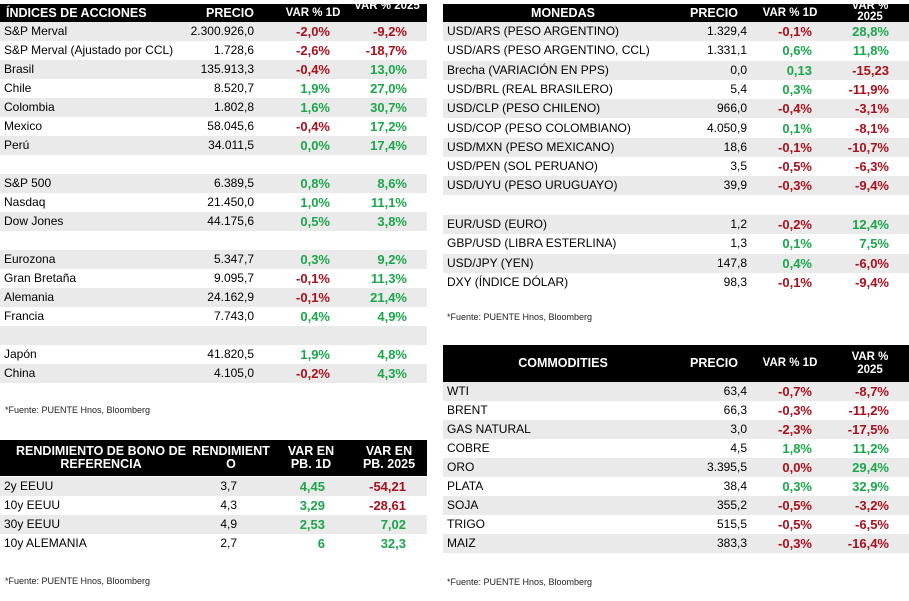 The image size is (909, 601). I want to click on monedas-row, so click(676, 205).